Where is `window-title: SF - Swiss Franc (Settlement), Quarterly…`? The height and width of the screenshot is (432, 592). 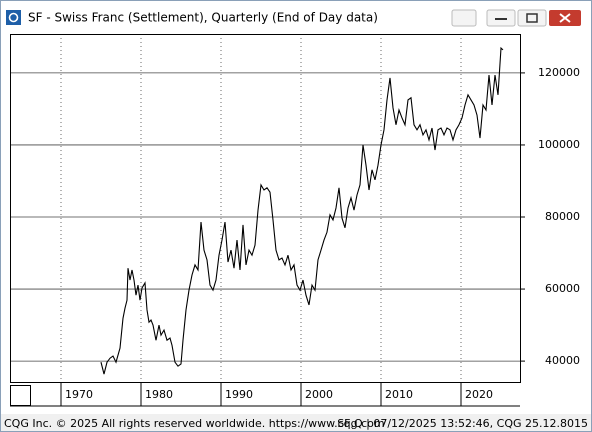
window-title: SF - Swiss Franc (Settlement), Quarterly… is located at coordinates (203, 18).